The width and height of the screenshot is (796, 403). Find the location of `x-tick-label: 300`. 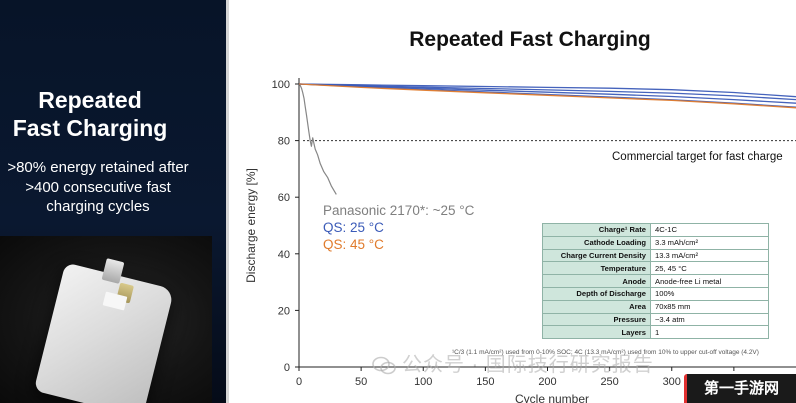

x-tick-label: 300 is located at coordinates (672, 382).